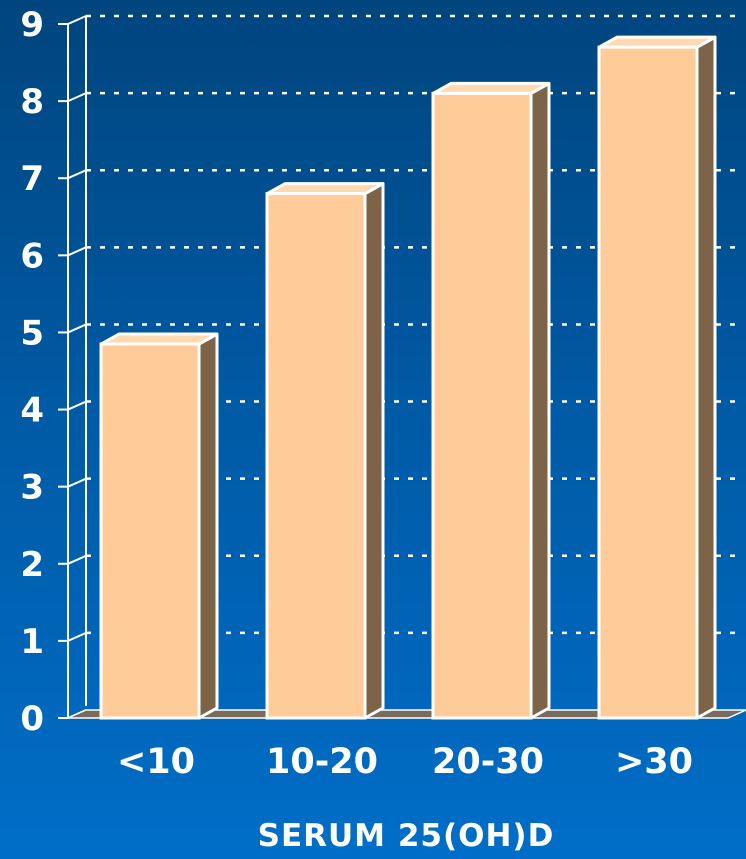 Image resolution: width=746 pixels, height=859 pixels. I want to click on y-tick-labels: 0 1 2 3 4 5 6 7 8 9, so click(32, 372).